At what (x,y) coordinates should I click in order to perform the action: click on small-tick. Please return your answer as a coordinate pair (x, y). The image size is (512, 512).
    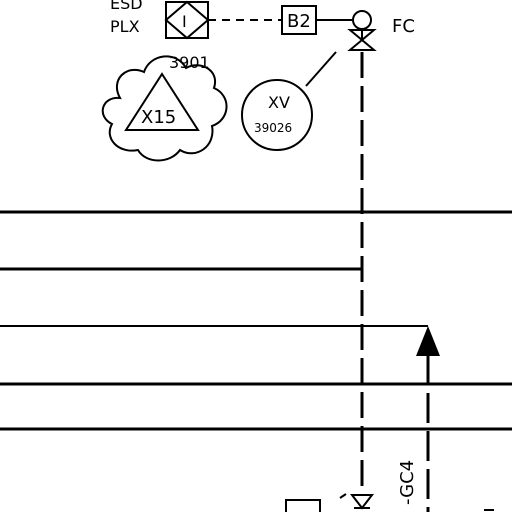
    Looking at the image, I should click on (343, 496).